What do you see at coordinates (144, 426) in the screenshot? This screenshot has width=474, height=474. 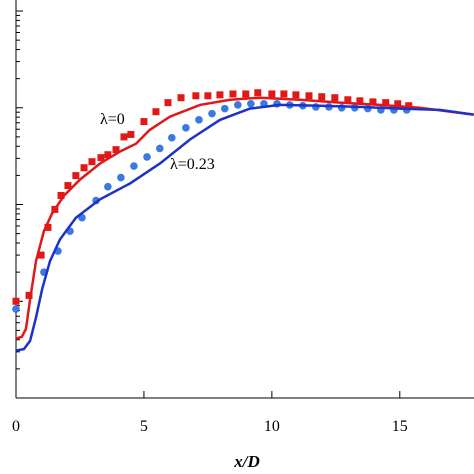 I see `x-tick-label: 5` at bounding box center [144, 426].